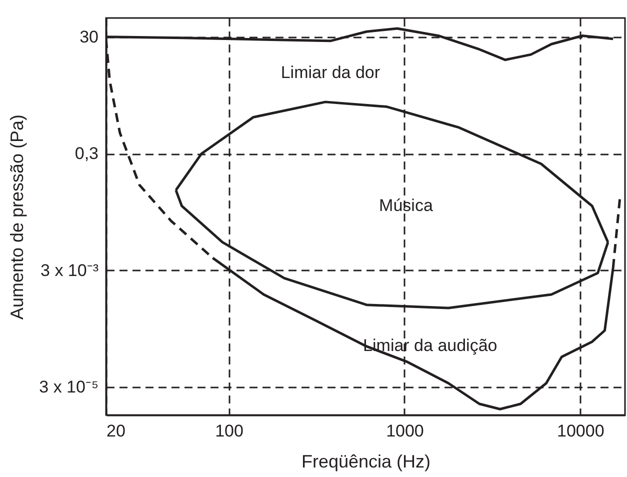 Image resolution: width=627 pixels, height=477 pixels. What do you see at coordinates (330, 72) in the screenshot?
I see `annotation: Limiar da dor` at bounding box center [330, 72].